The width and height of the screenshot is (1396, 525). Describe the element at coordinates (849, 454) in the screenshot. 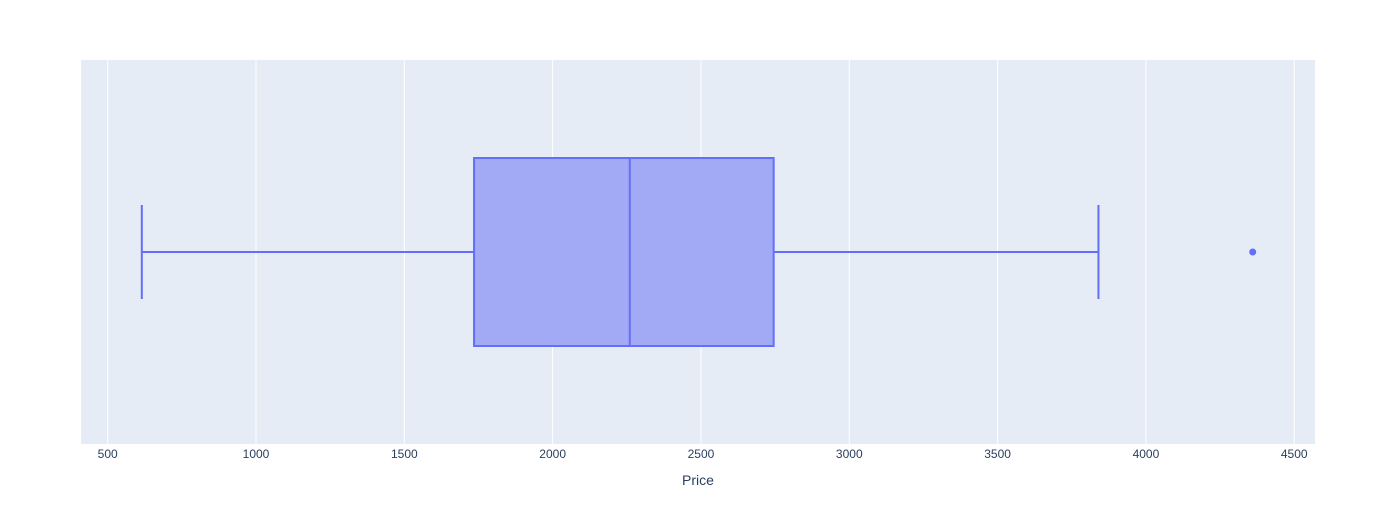

I see `x-tick-label-3000: 3000` at that location.